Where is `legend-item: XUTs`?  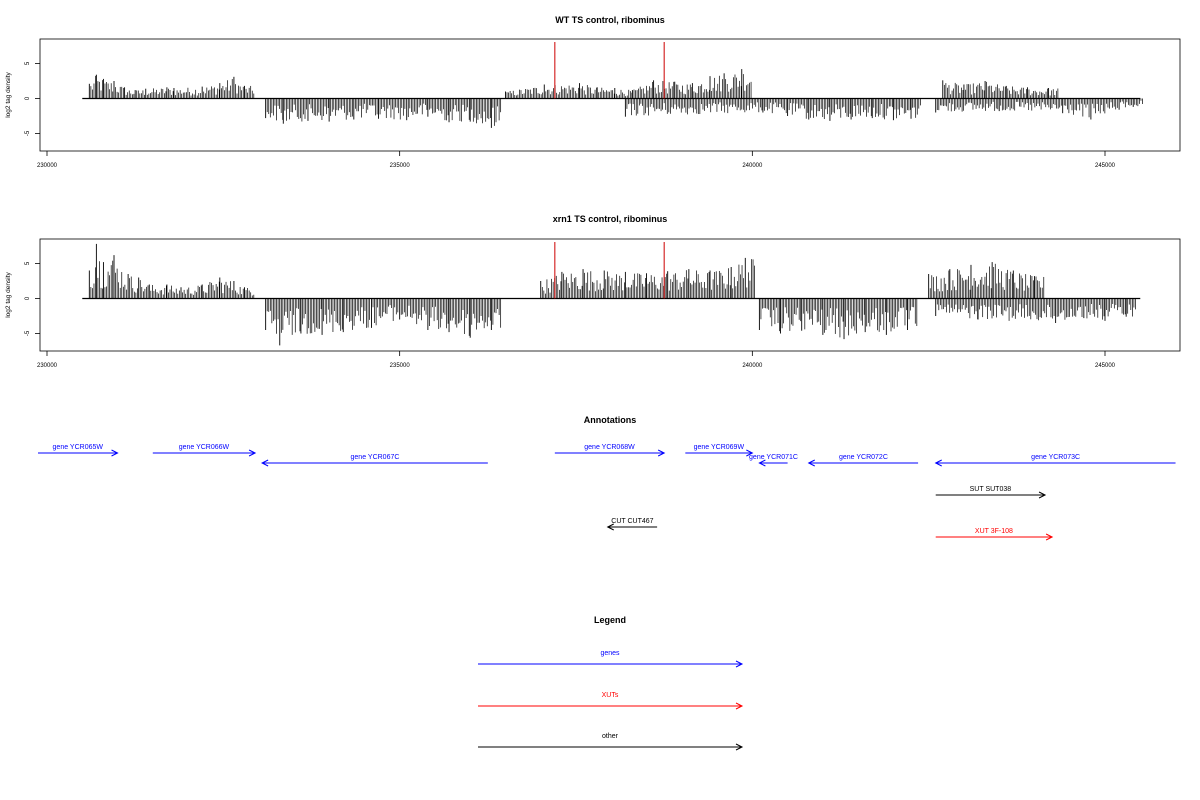
legend-item: XUTs is located at coordinates (611, 701).